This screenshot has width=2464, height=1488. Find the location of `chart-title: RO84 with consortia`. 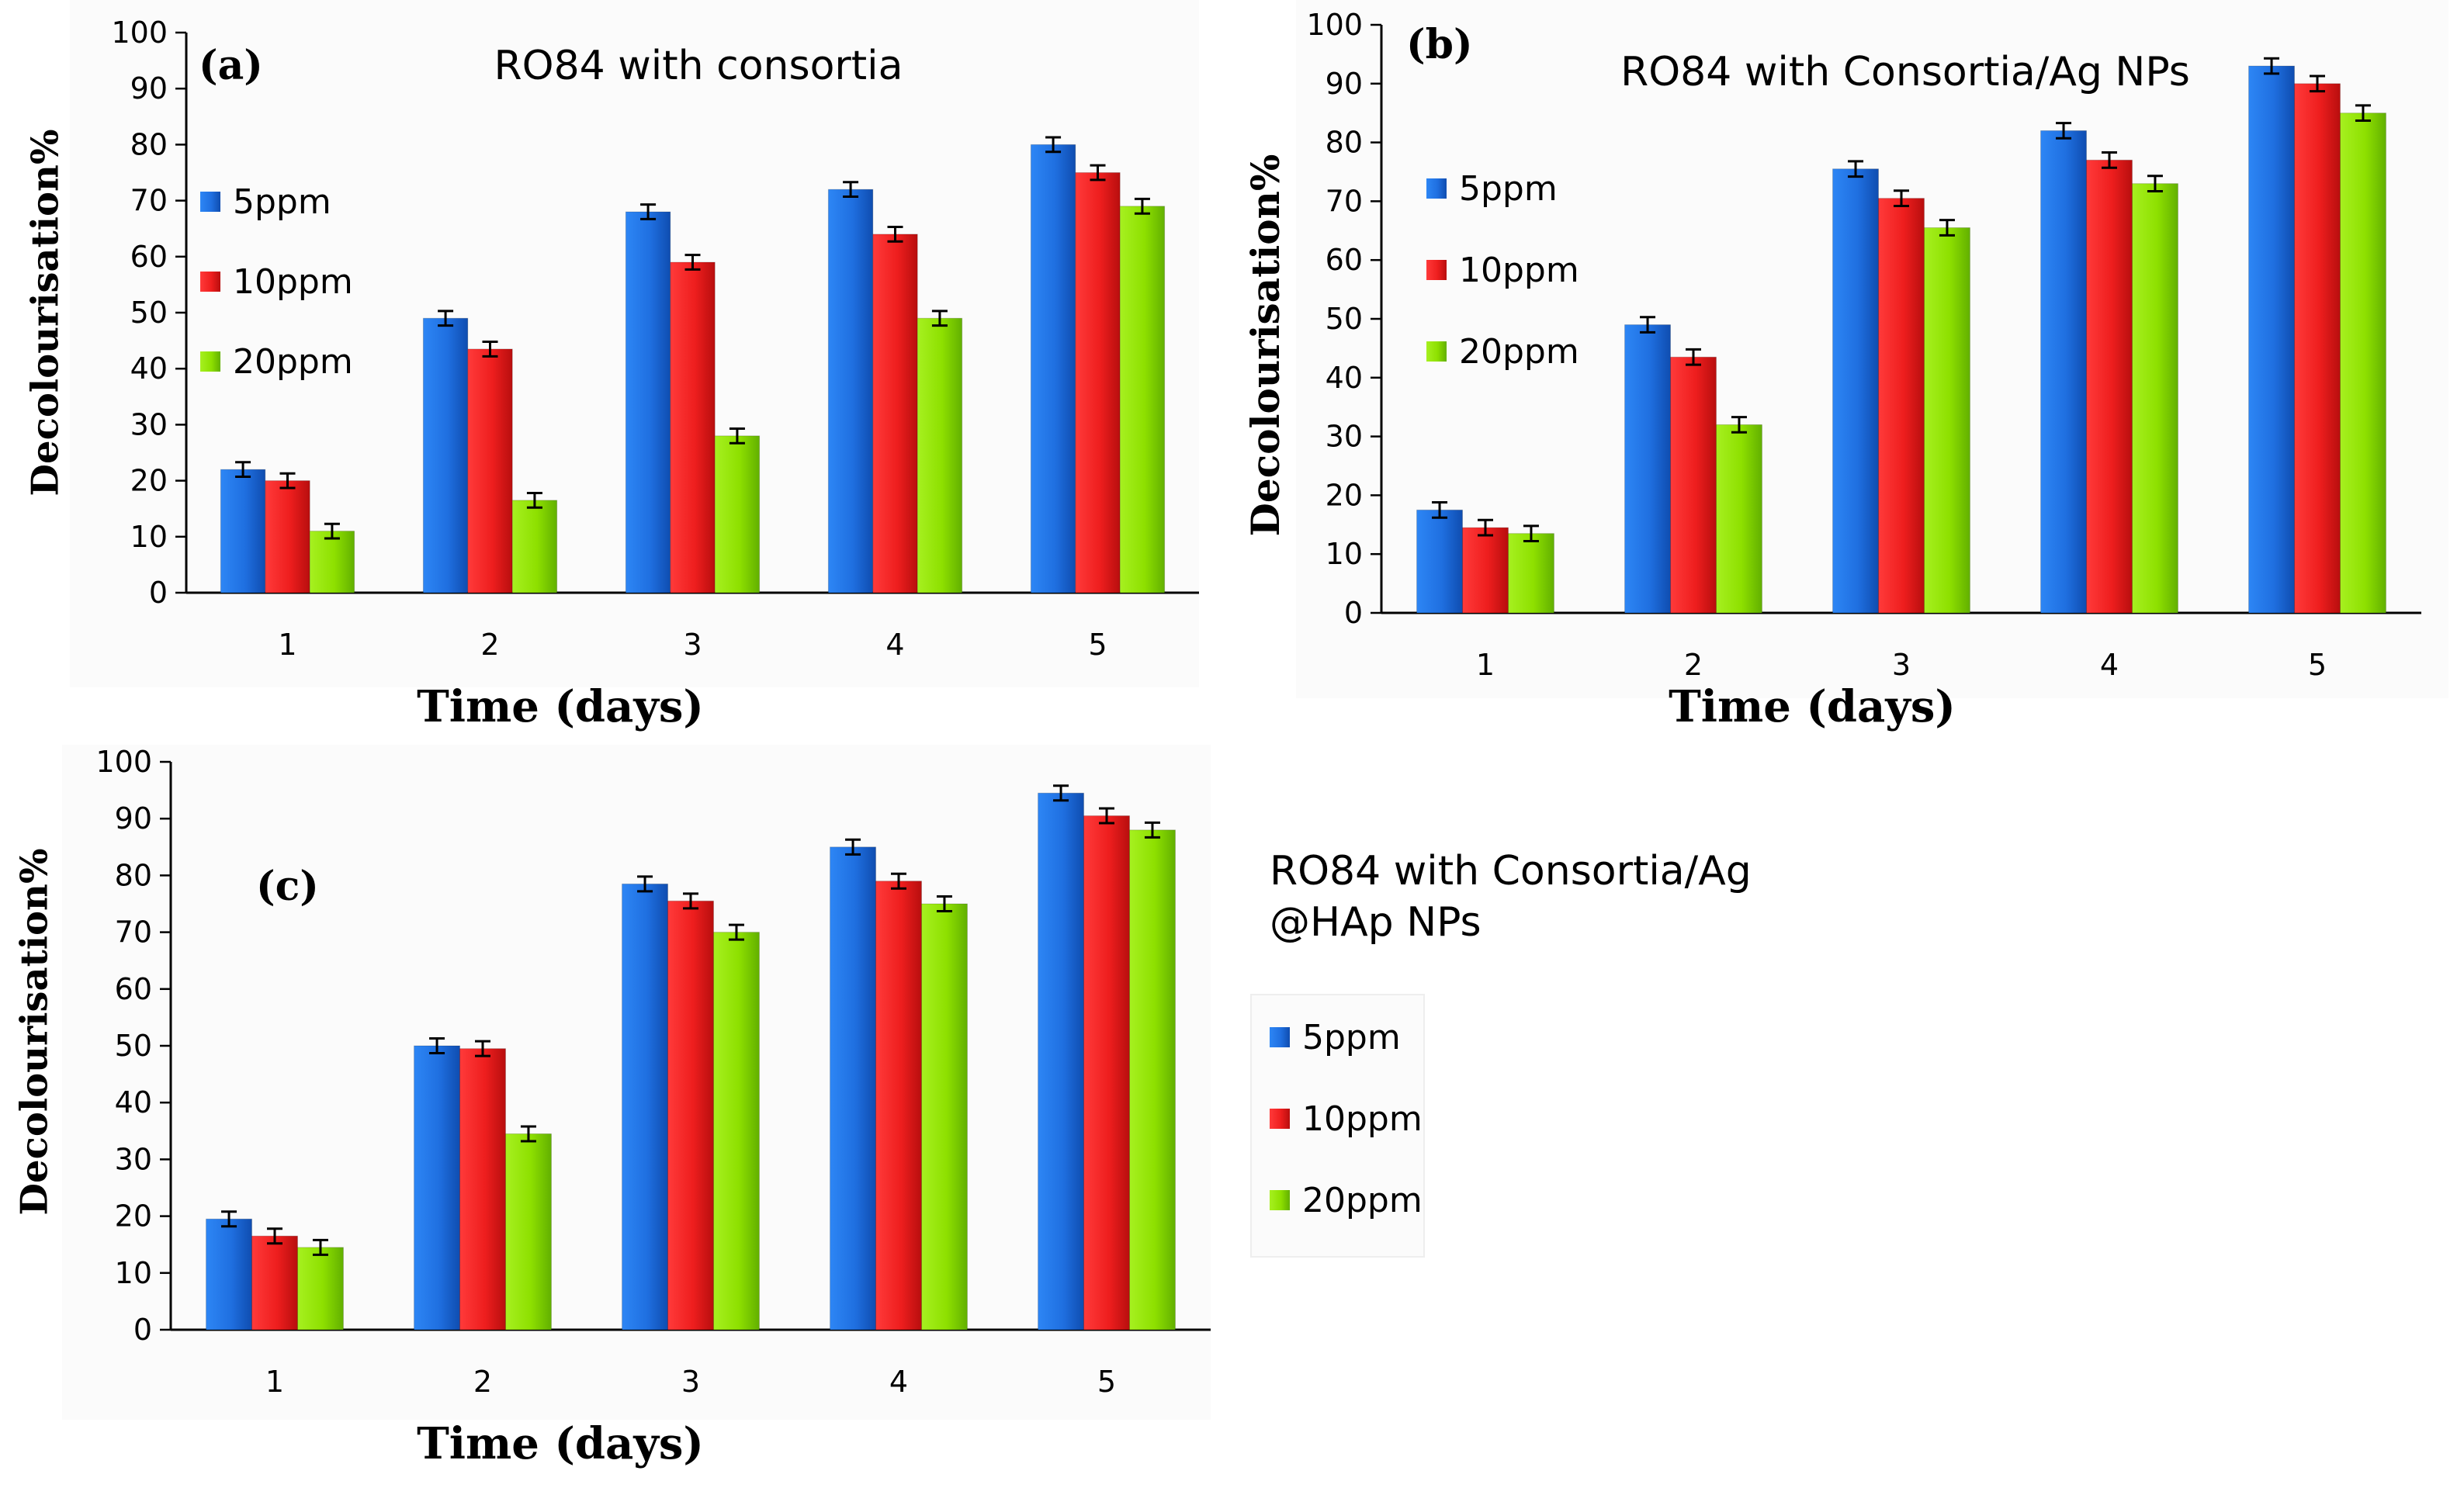

chart-title: RO84 with consortia is located at coordinates (698, 66).